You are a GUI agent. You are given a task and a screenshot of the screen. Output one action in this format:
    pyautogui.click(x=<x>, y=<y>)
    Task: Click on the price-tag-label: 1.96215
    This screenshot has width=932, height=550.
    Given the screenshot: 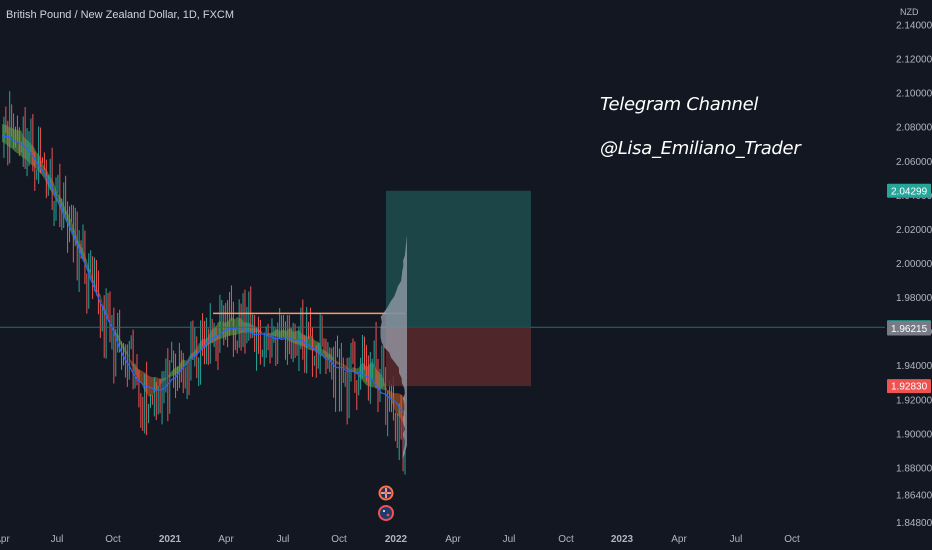 What is the action you would take?
    pyautogui.click(x=909, y=329)
    